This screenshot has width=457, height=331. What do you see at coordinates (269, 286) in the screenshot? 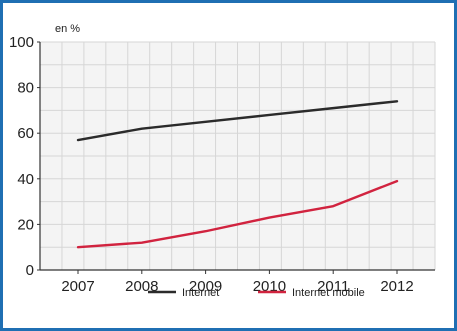
I see `x-tick-label: 2010` at bounding box center [269, 286].